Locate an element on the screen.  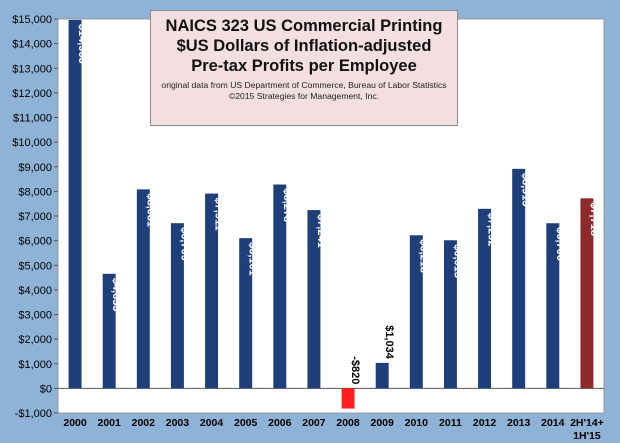
x-category-label: 2005 is located at coordinates (246, 423).